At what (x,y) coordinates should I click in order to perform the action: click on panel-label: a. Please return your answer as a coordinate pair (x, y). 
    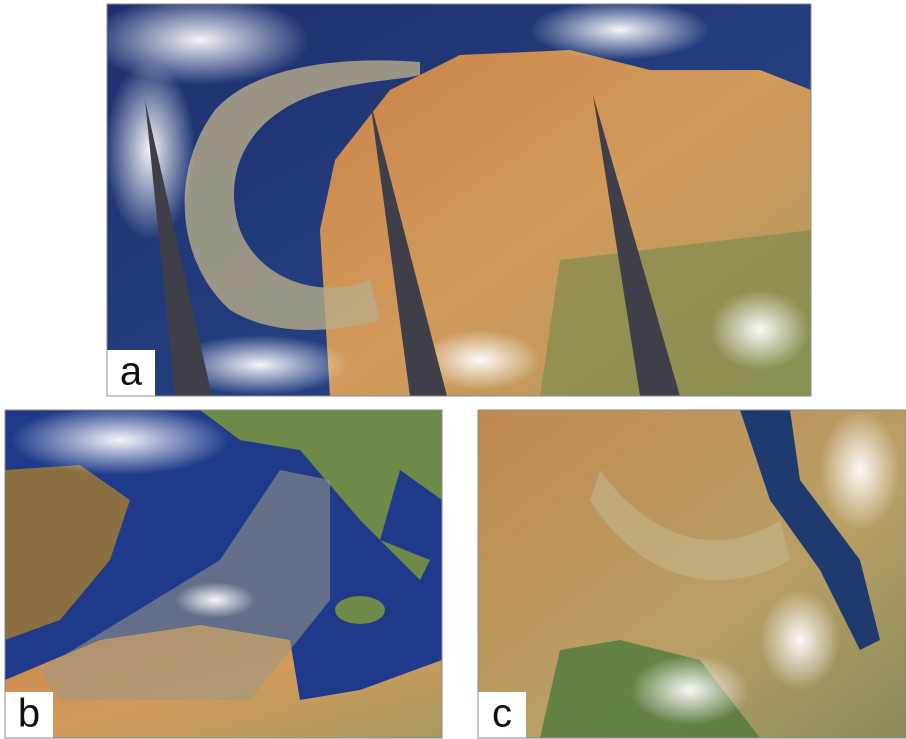
    Looking at the image, I should click on (131, 372).